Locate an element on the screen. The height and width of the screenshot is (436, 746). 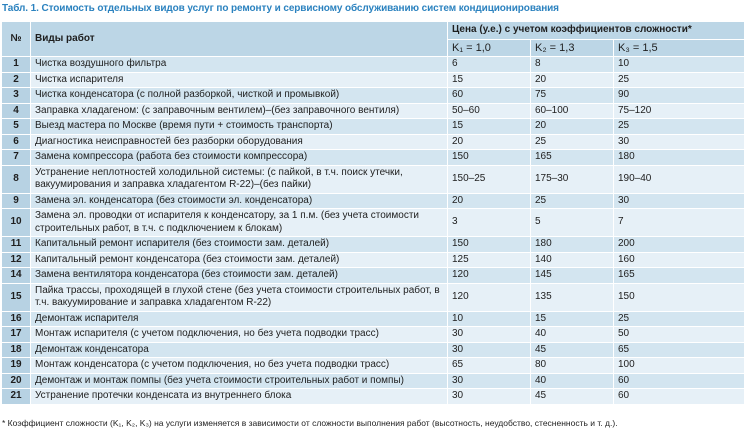
row-number: 9 is located at coordinates (16, 200).